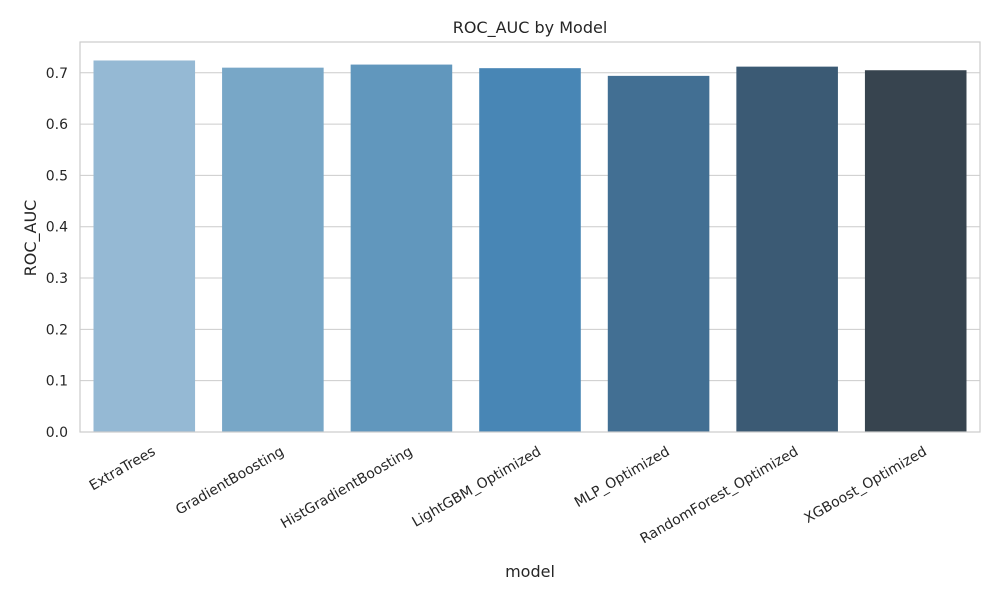 The width and height of the screenshot is (1000, 600). Describe the element at coordinates (346, 488) in the screenshot. I see `x-tick-label: HistGradientBoosting` at that location.